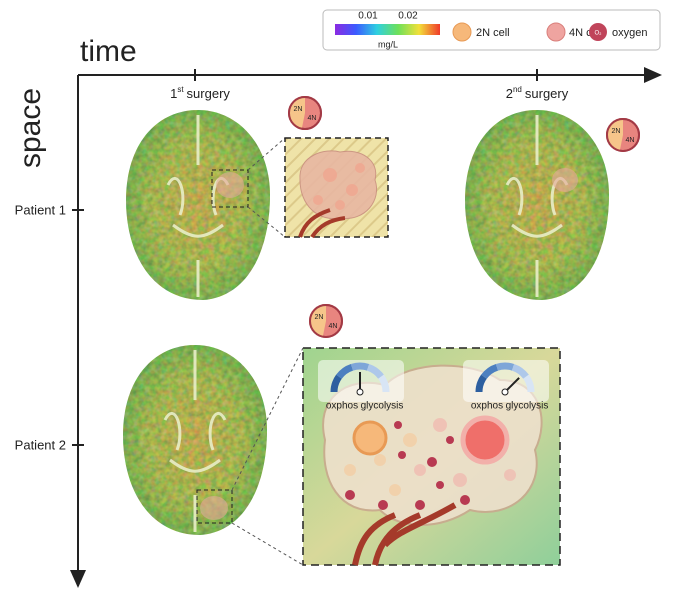 This screenshot has height=600, width=680. Describe the element at coordinates (108, 51) in the screenshot. I see `x-axis-label: time` at that location.